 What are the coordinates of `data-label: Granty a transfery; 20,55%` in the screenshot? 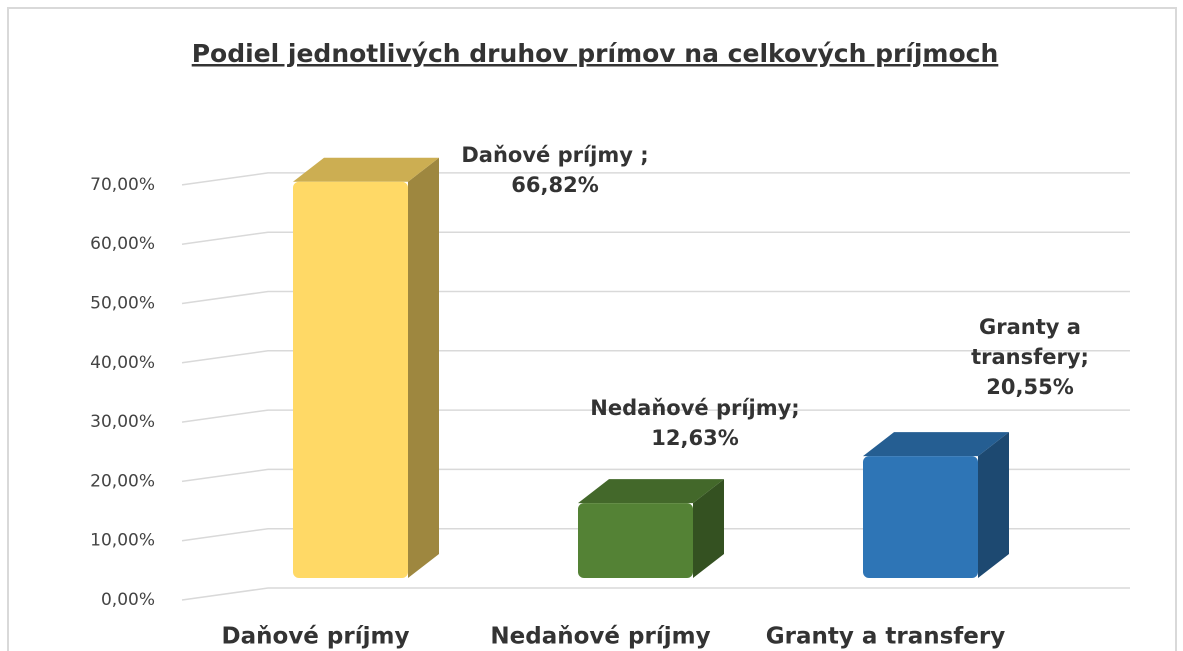 It's located at (1030, 357).